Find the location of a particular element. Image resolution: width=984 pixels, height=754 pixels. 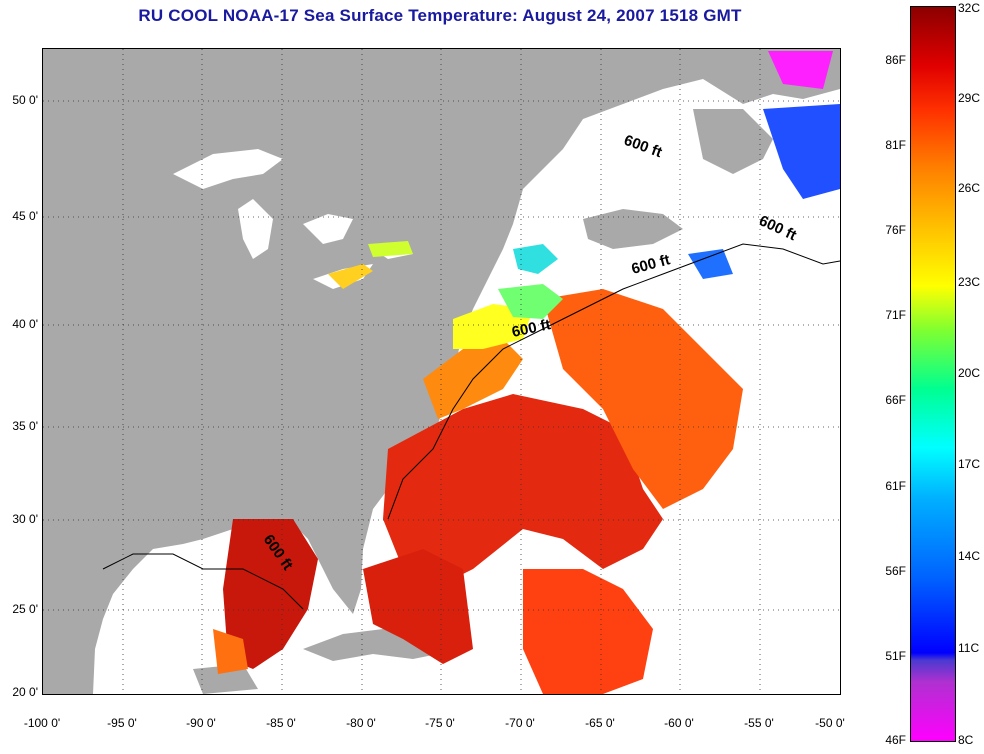

colorbar-celsius-label: 17C is located at coordinates (969, 464).